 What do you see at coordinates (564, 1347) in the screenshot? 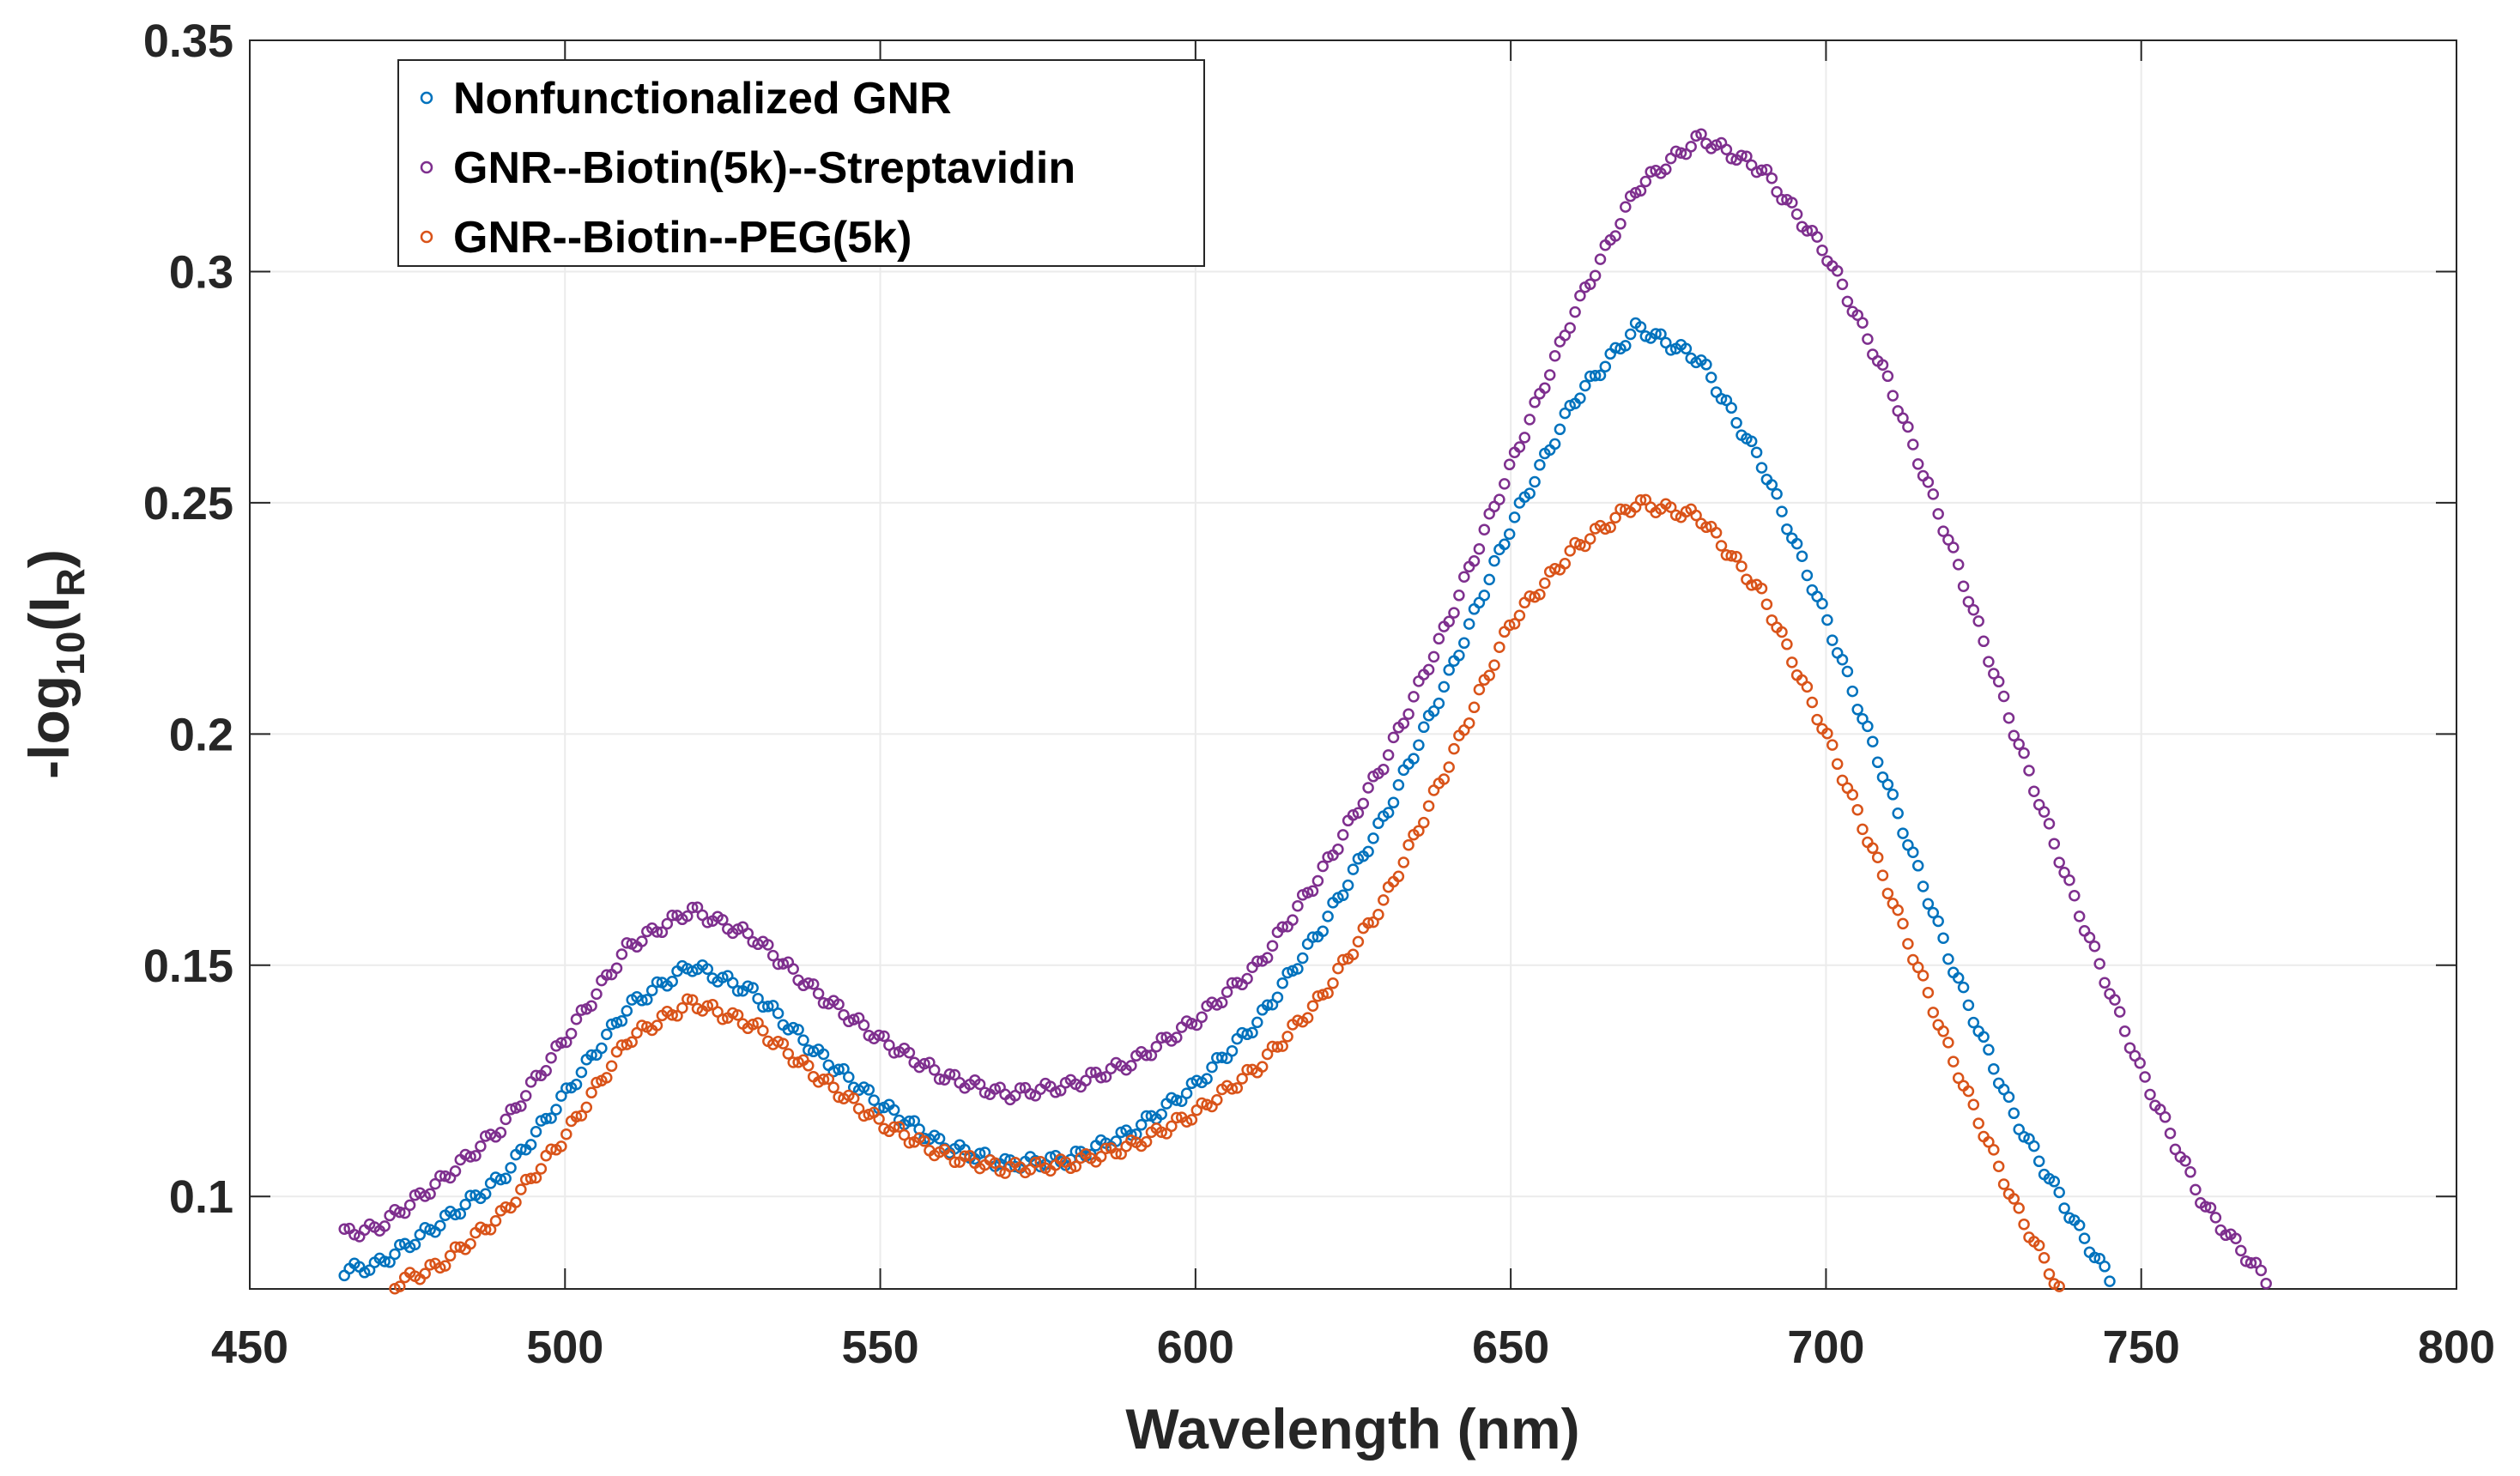
I see `x-tick-label: 500` at bounding box center [564, 1347].